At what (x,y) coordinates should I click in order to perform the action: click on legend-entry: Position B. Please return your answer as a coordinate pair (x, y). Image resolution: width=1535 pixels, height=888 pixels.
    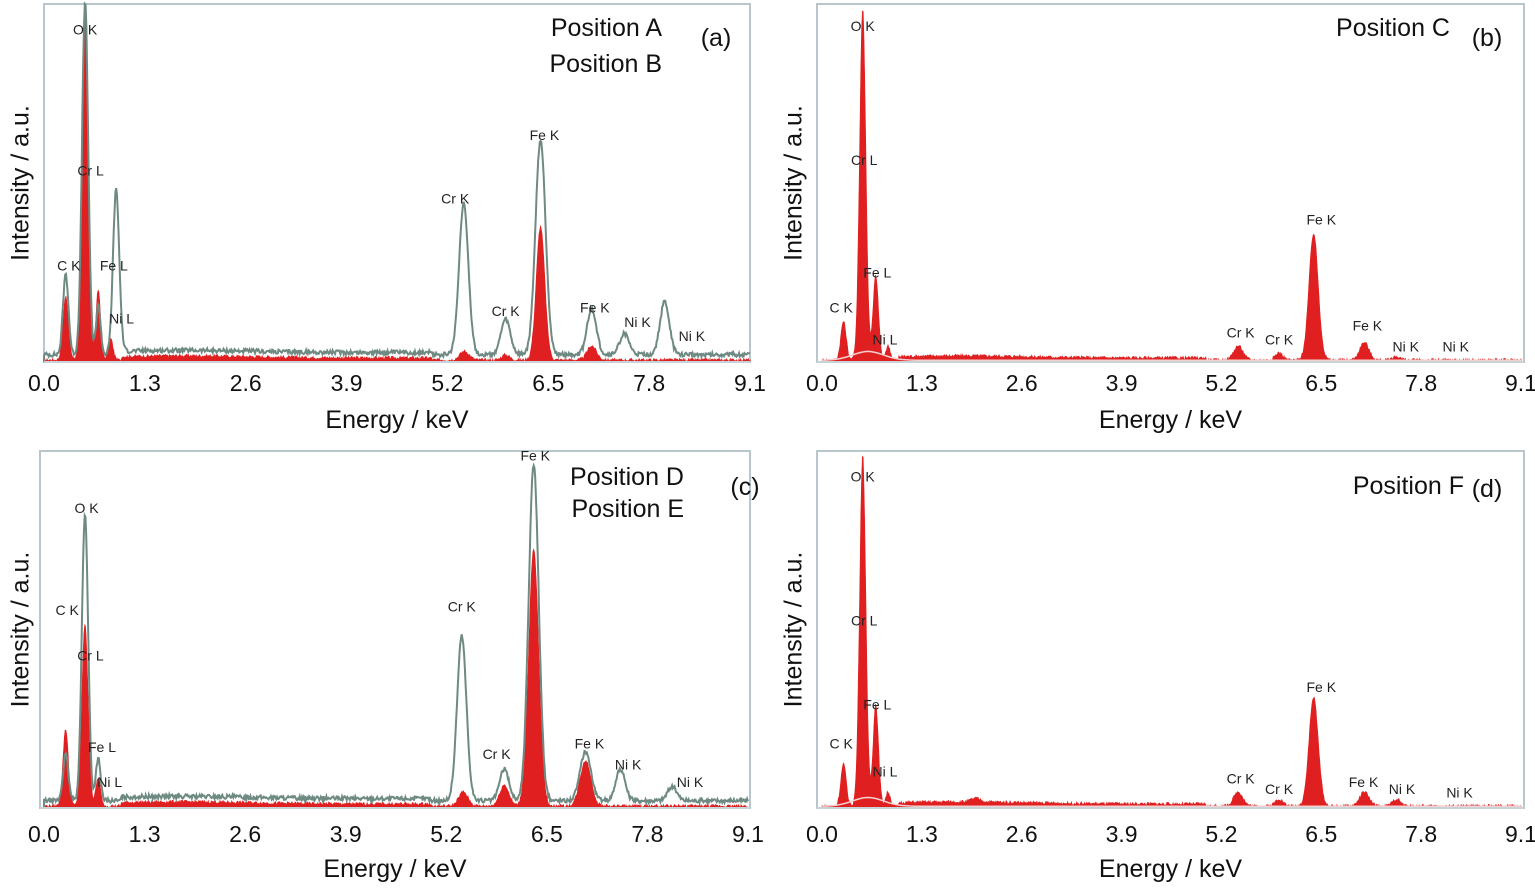
    Looking at the image, I should click on (605, 64).